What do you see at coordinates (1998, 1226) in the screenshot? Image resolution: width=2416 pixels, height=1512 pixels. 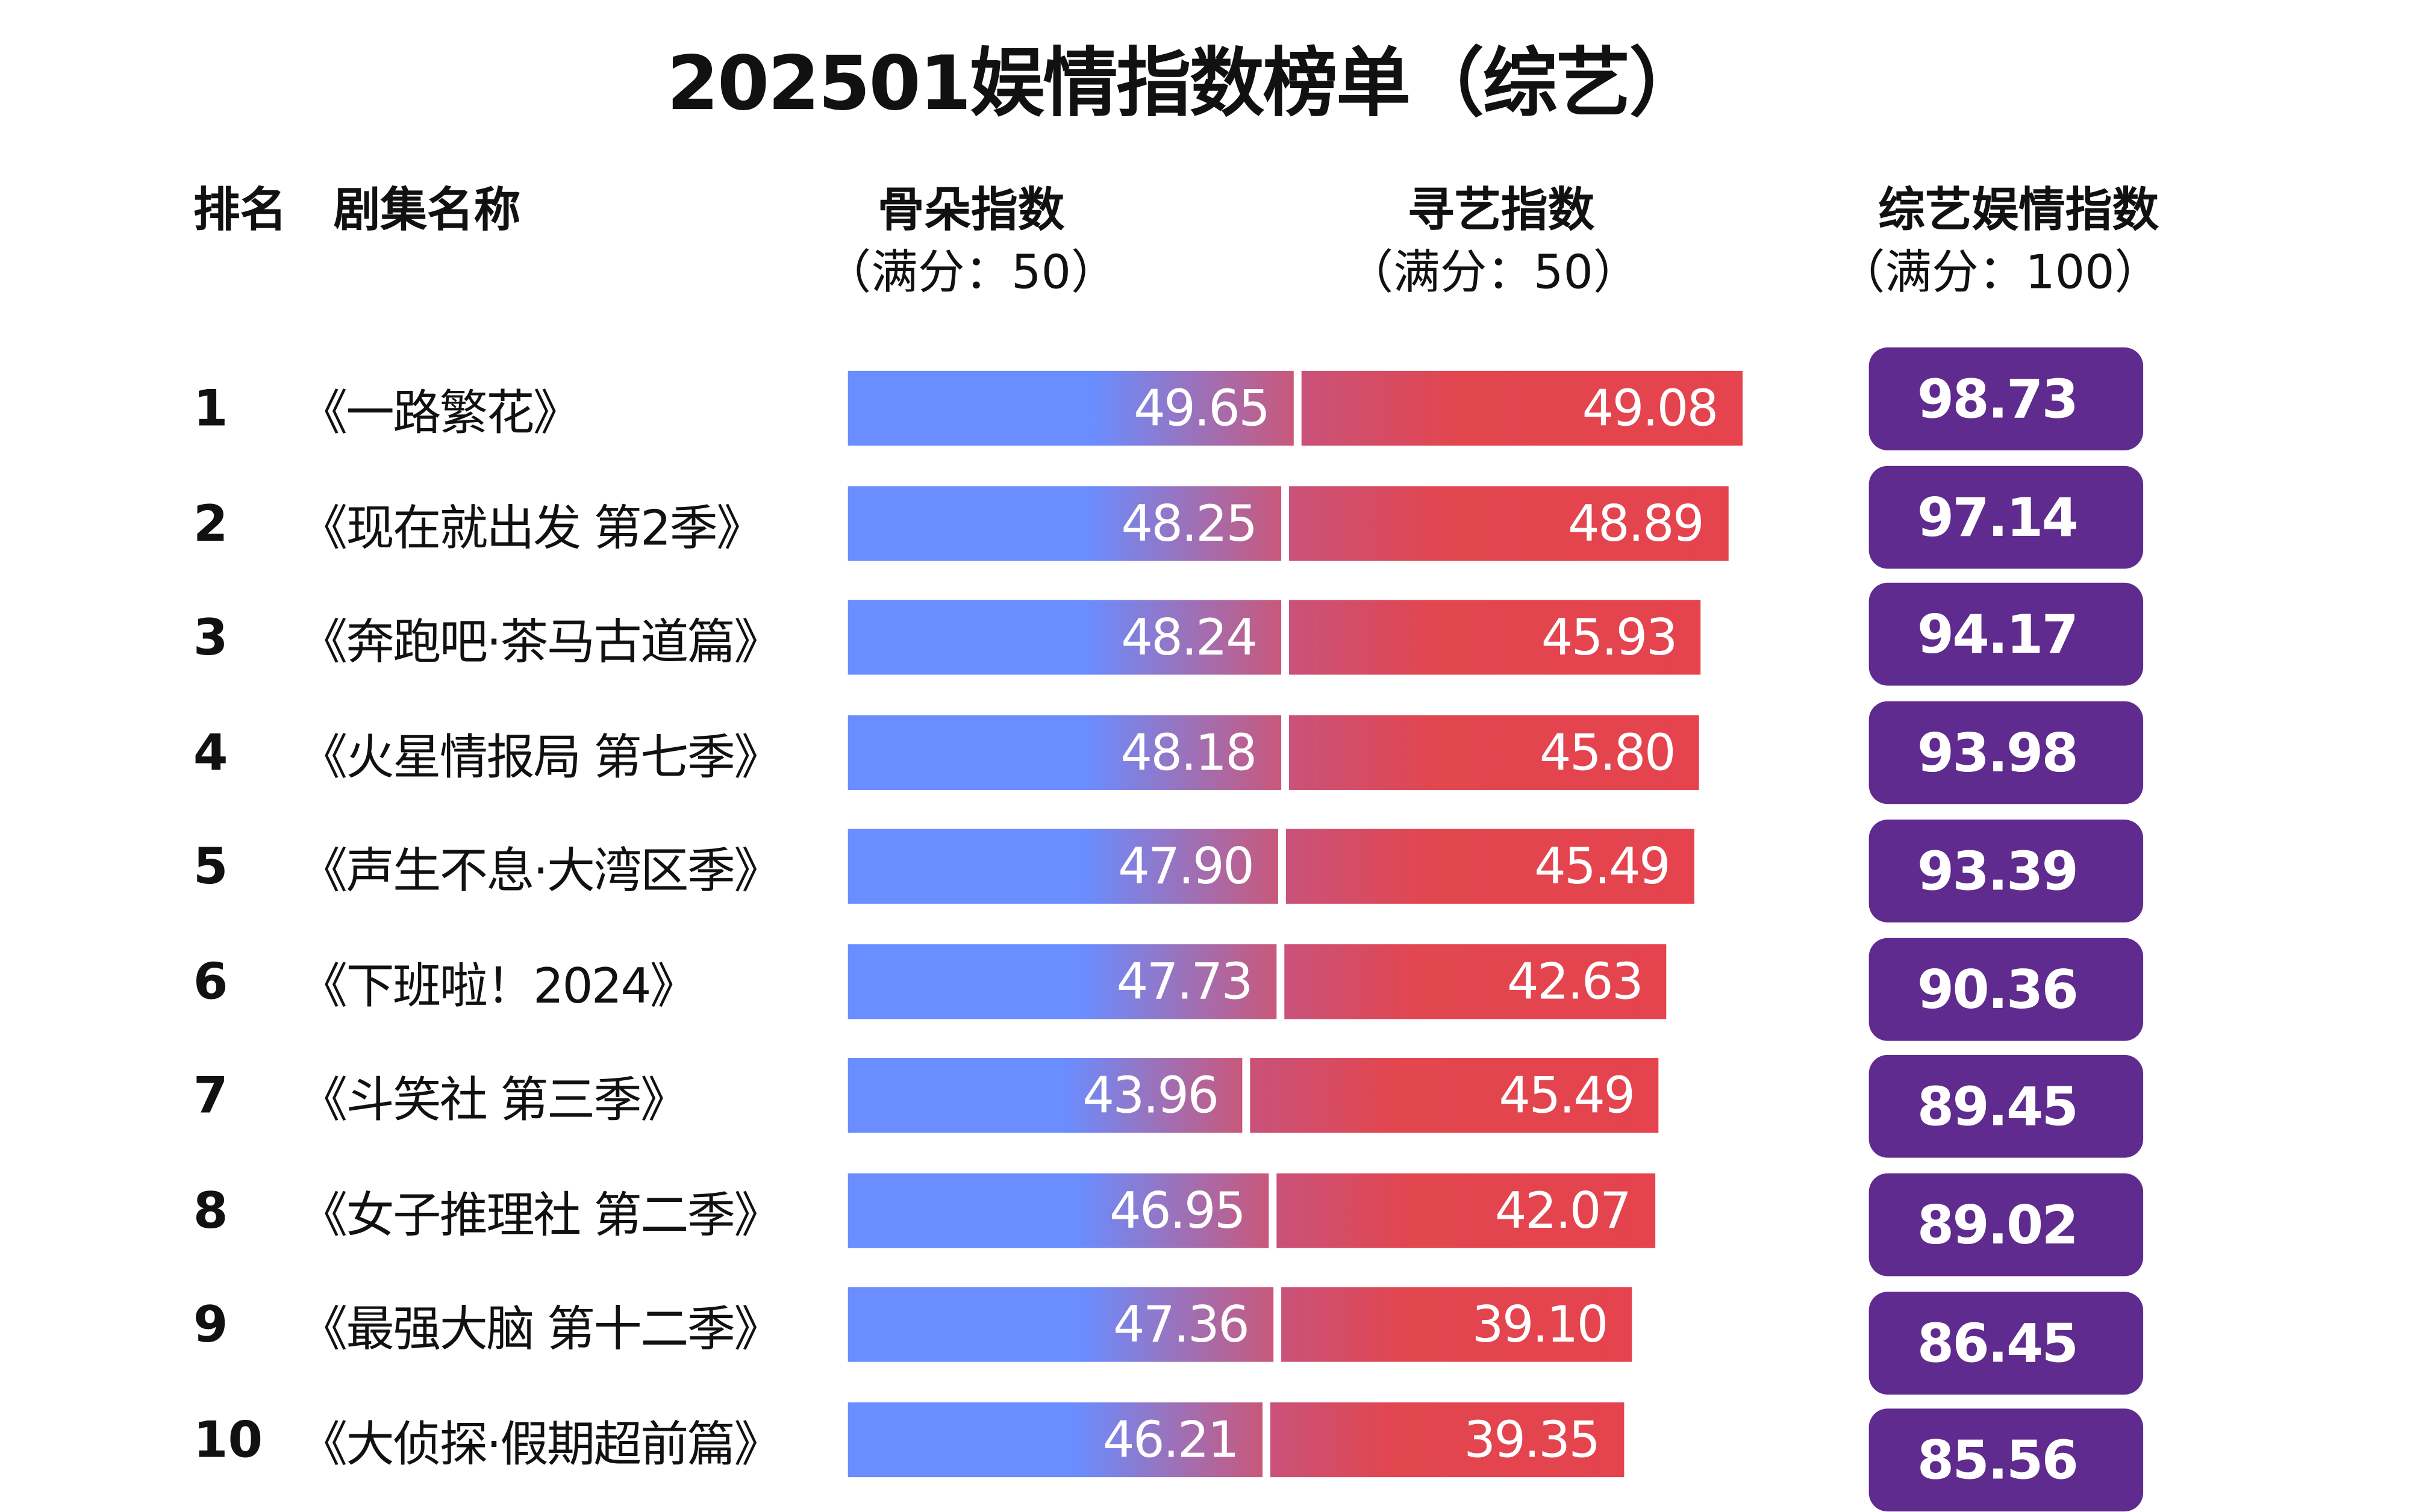 I see `total-value: 89.02` at bounding box center [1998, 1226].